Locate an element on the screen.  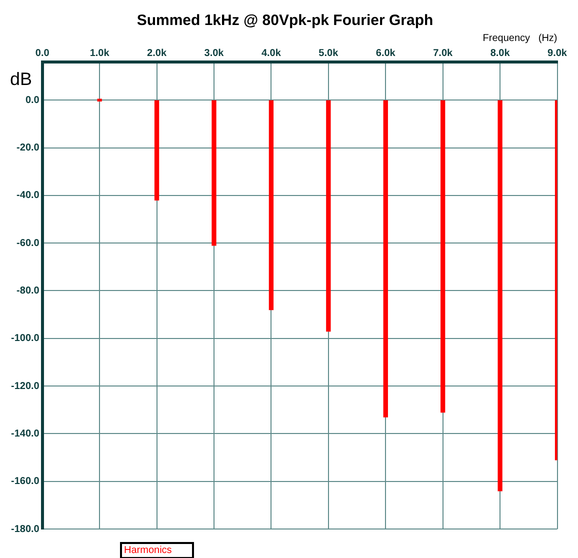
text: Harmonics is located at coordinates (148, 550).